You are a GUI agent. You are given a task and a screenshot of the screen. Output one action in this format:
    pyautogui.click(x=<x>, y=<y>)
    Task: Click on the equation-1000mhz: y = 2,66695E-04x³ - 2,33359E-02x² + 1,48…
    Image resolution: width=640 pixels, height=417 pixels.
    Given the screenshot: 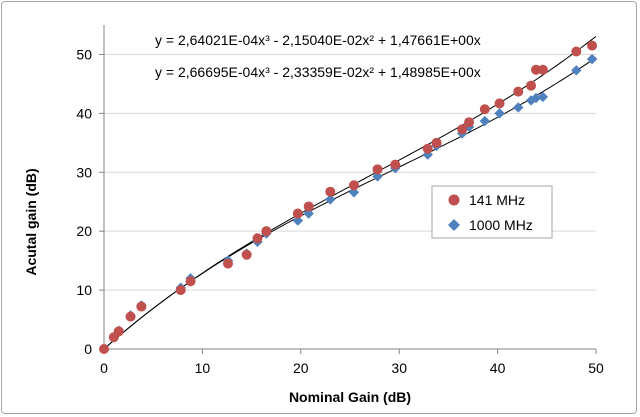 What is the action you would take?
    pyautogui.click(x=318, y=72)
    